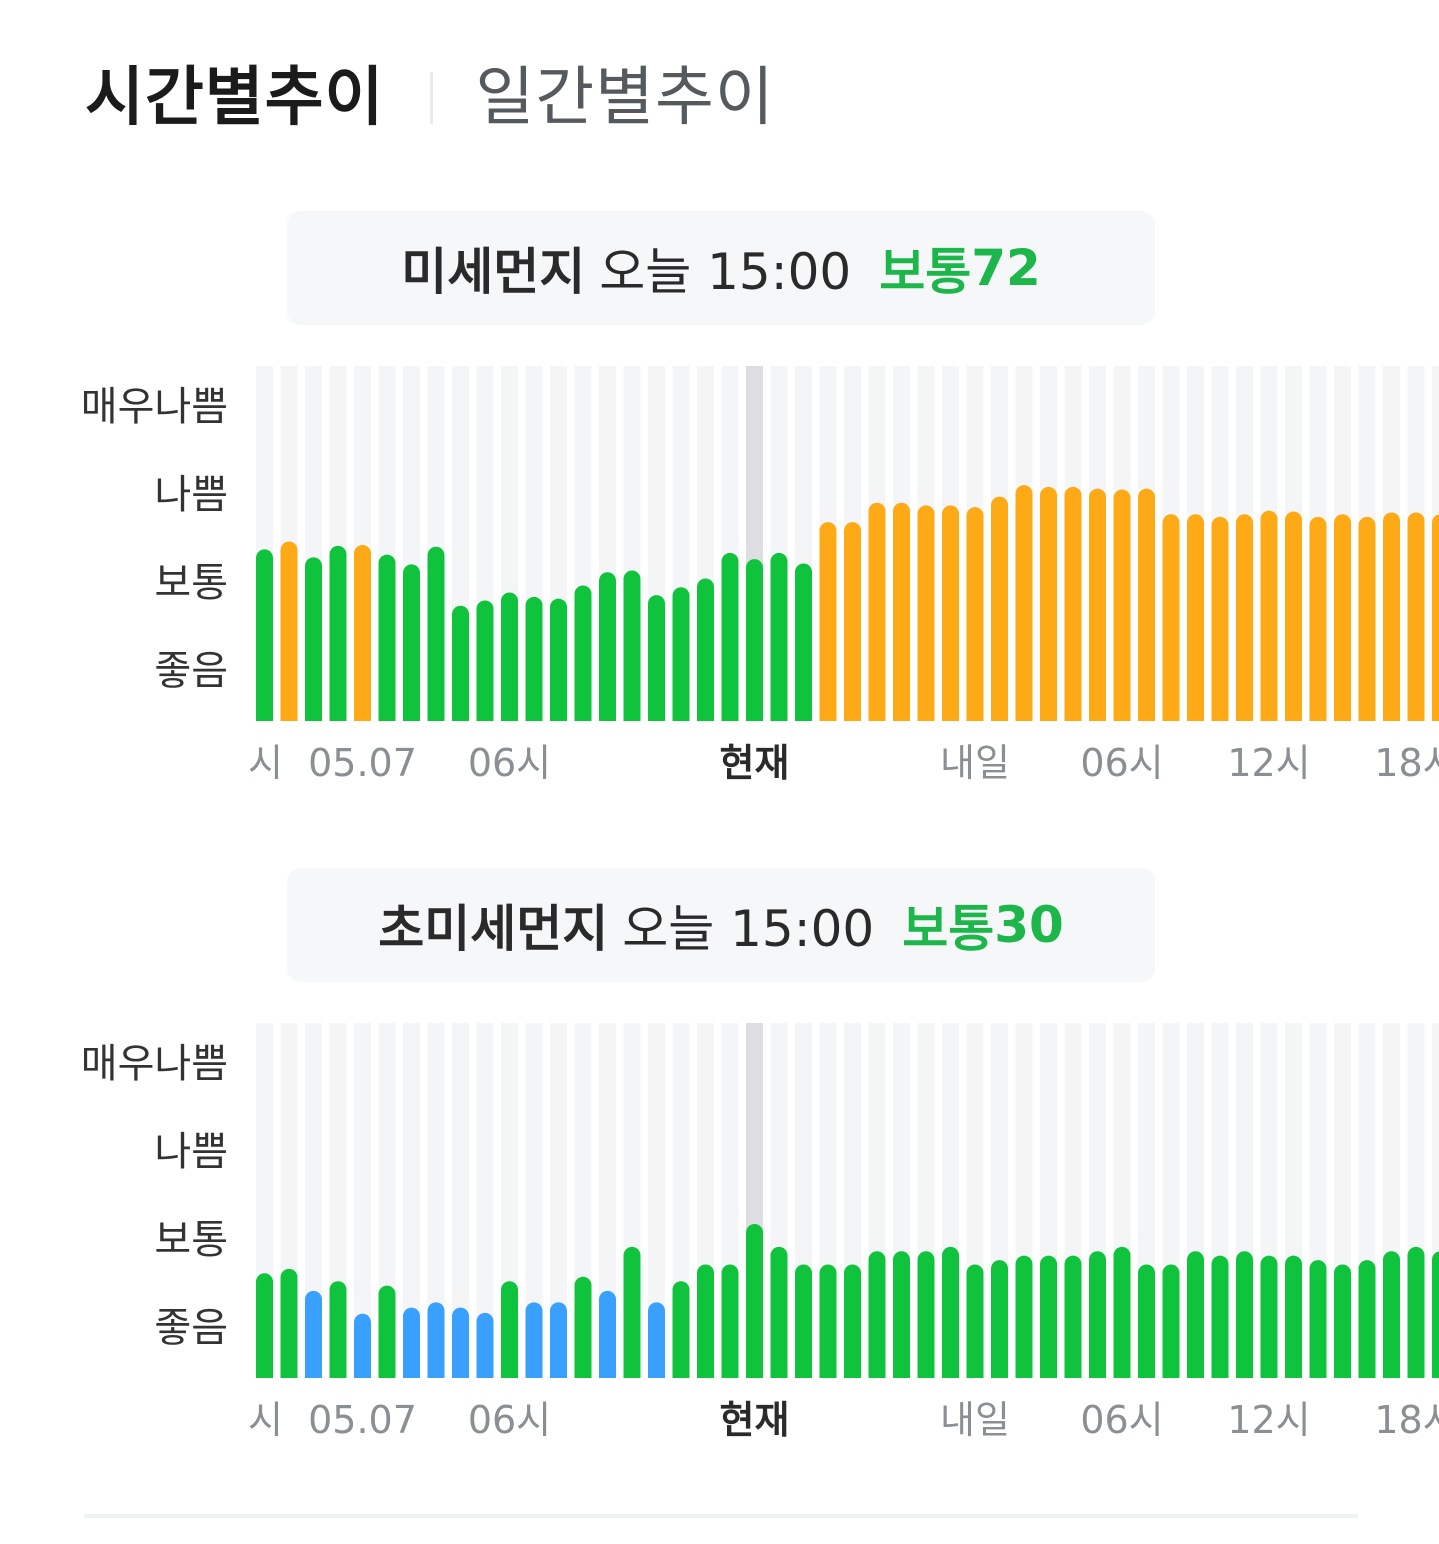 The height and width of the screenshot is (1544, 1439). I want to click on tab-daily-trend: 일간별추이, so click(625, 98).